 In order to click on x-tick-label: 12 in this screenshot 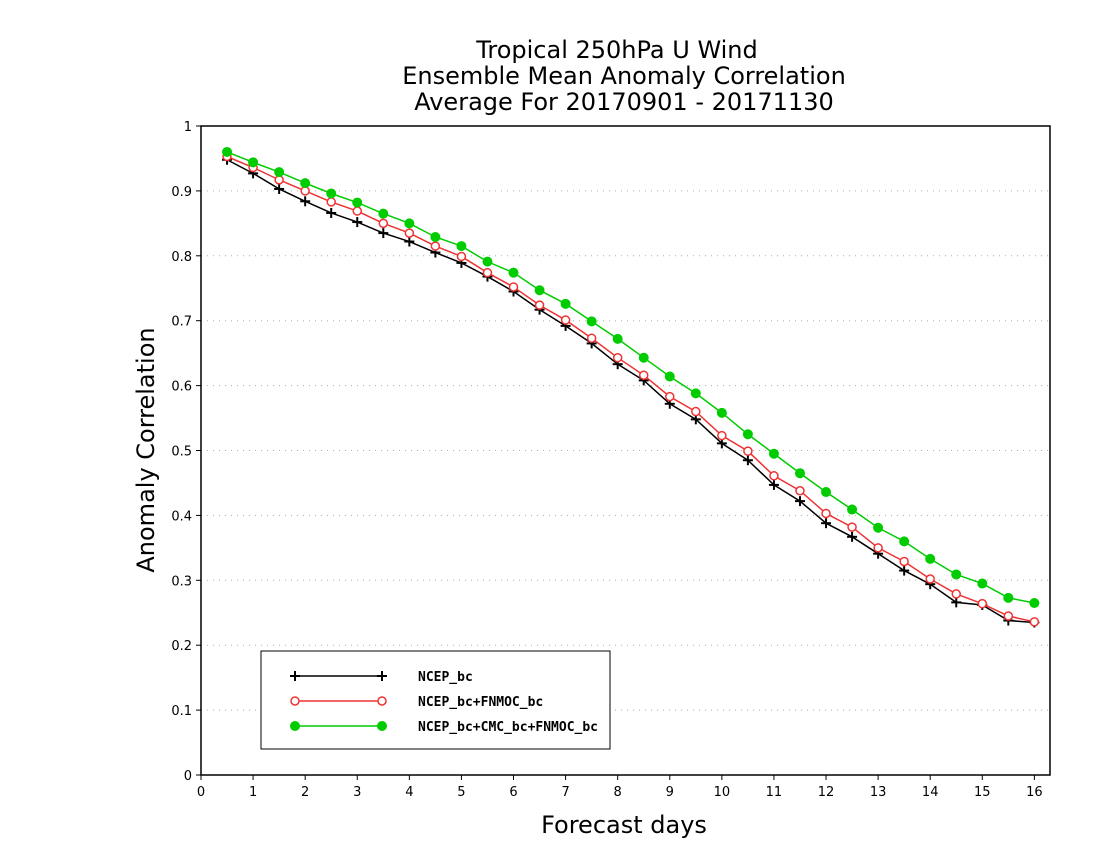, I will do `click(826, 792)`.